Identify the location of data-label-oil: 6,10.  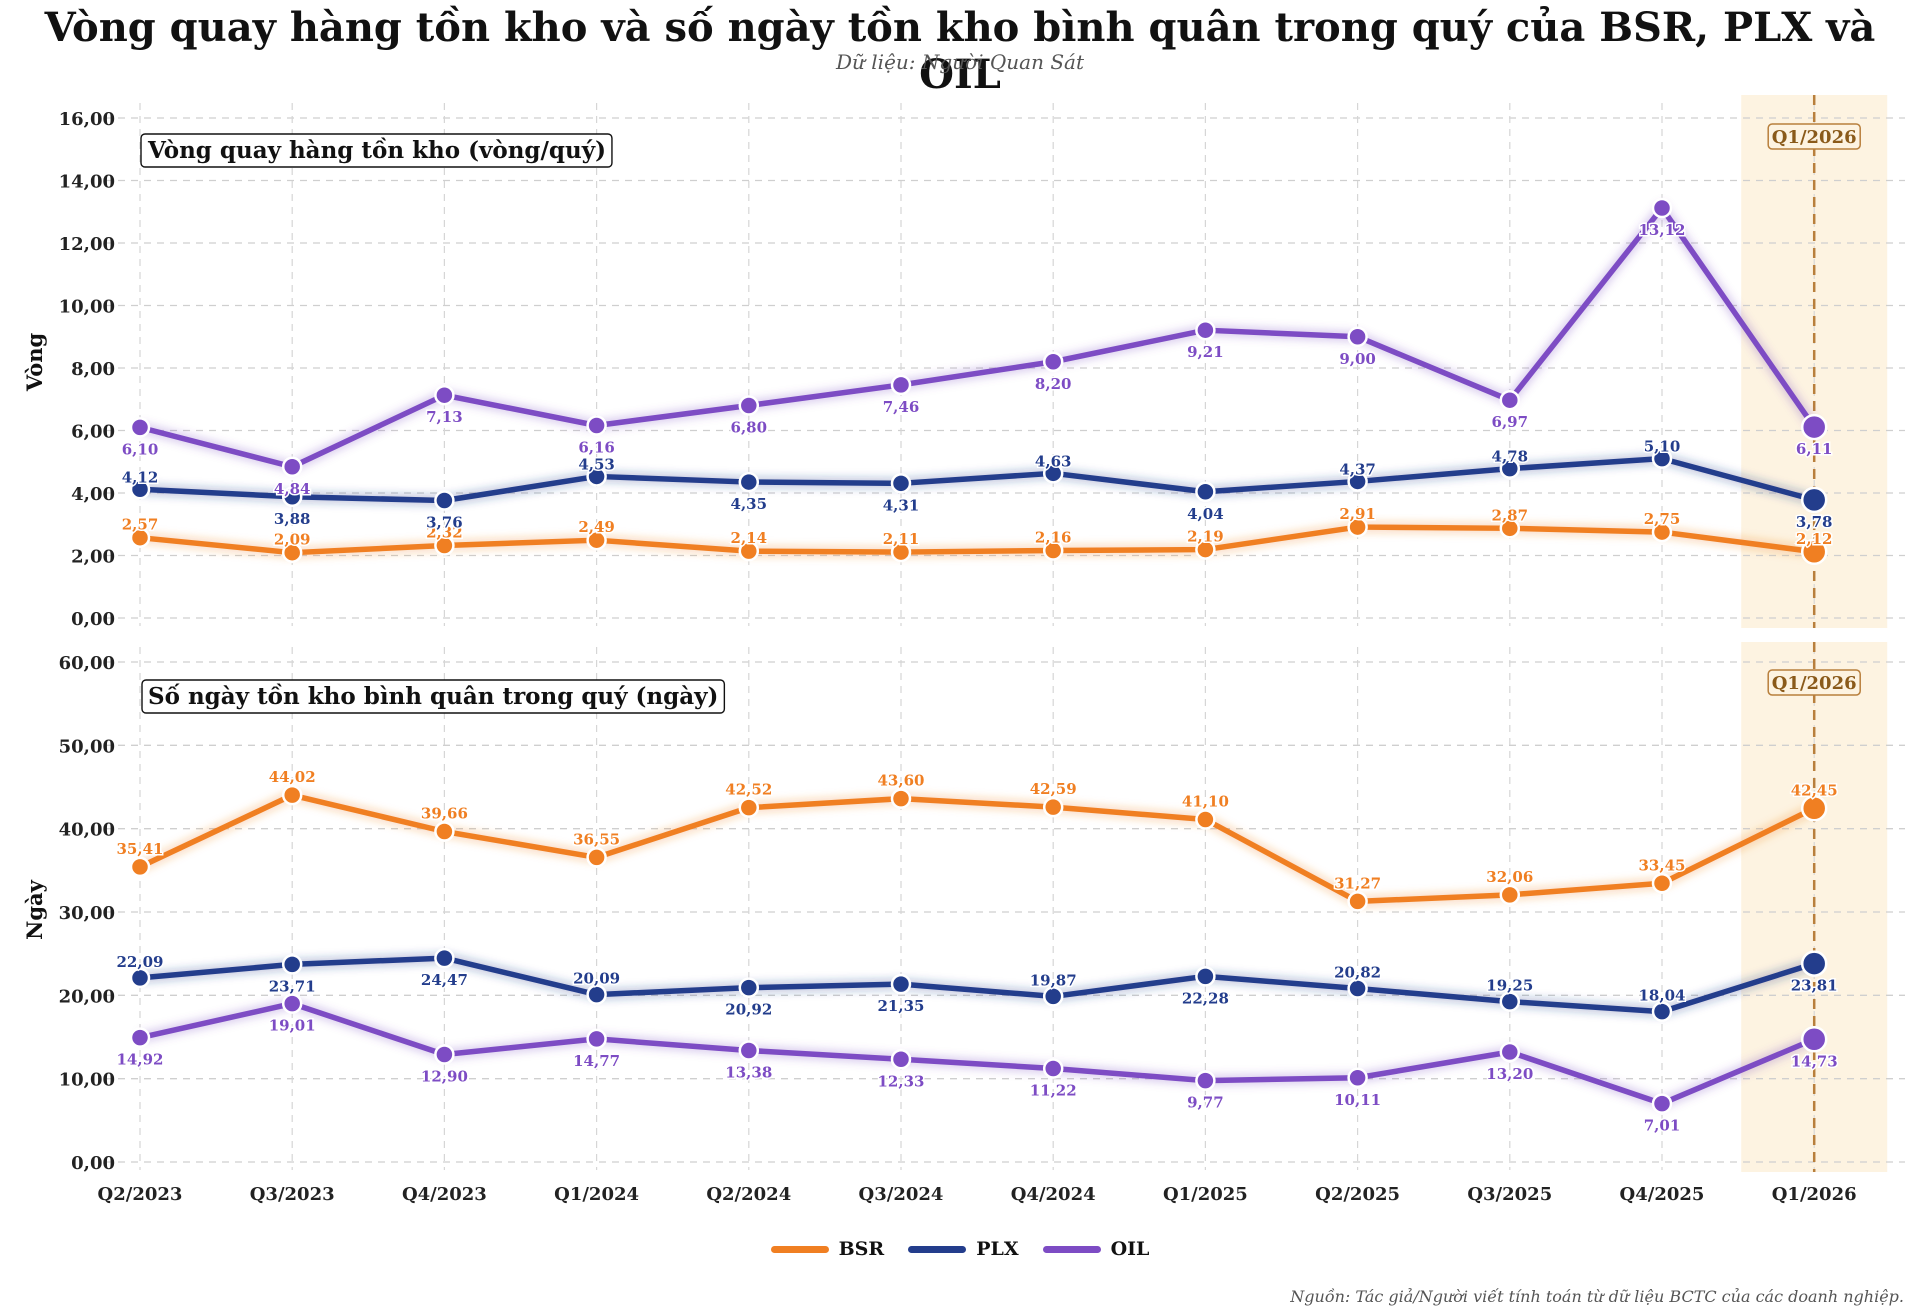
(140, 449).